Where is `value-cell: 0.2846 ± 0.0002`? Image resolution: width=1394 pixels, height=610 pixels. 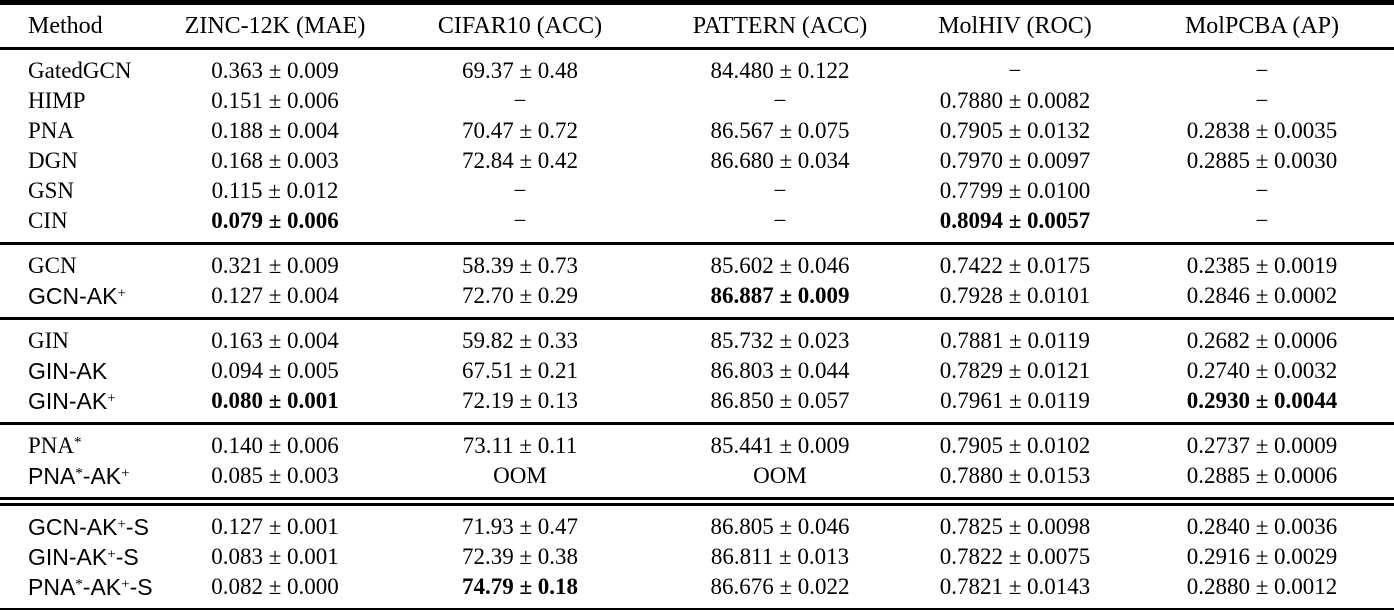
value-cell: 0.2846 ± 0.0002 is located at coordinates (1262, 295).